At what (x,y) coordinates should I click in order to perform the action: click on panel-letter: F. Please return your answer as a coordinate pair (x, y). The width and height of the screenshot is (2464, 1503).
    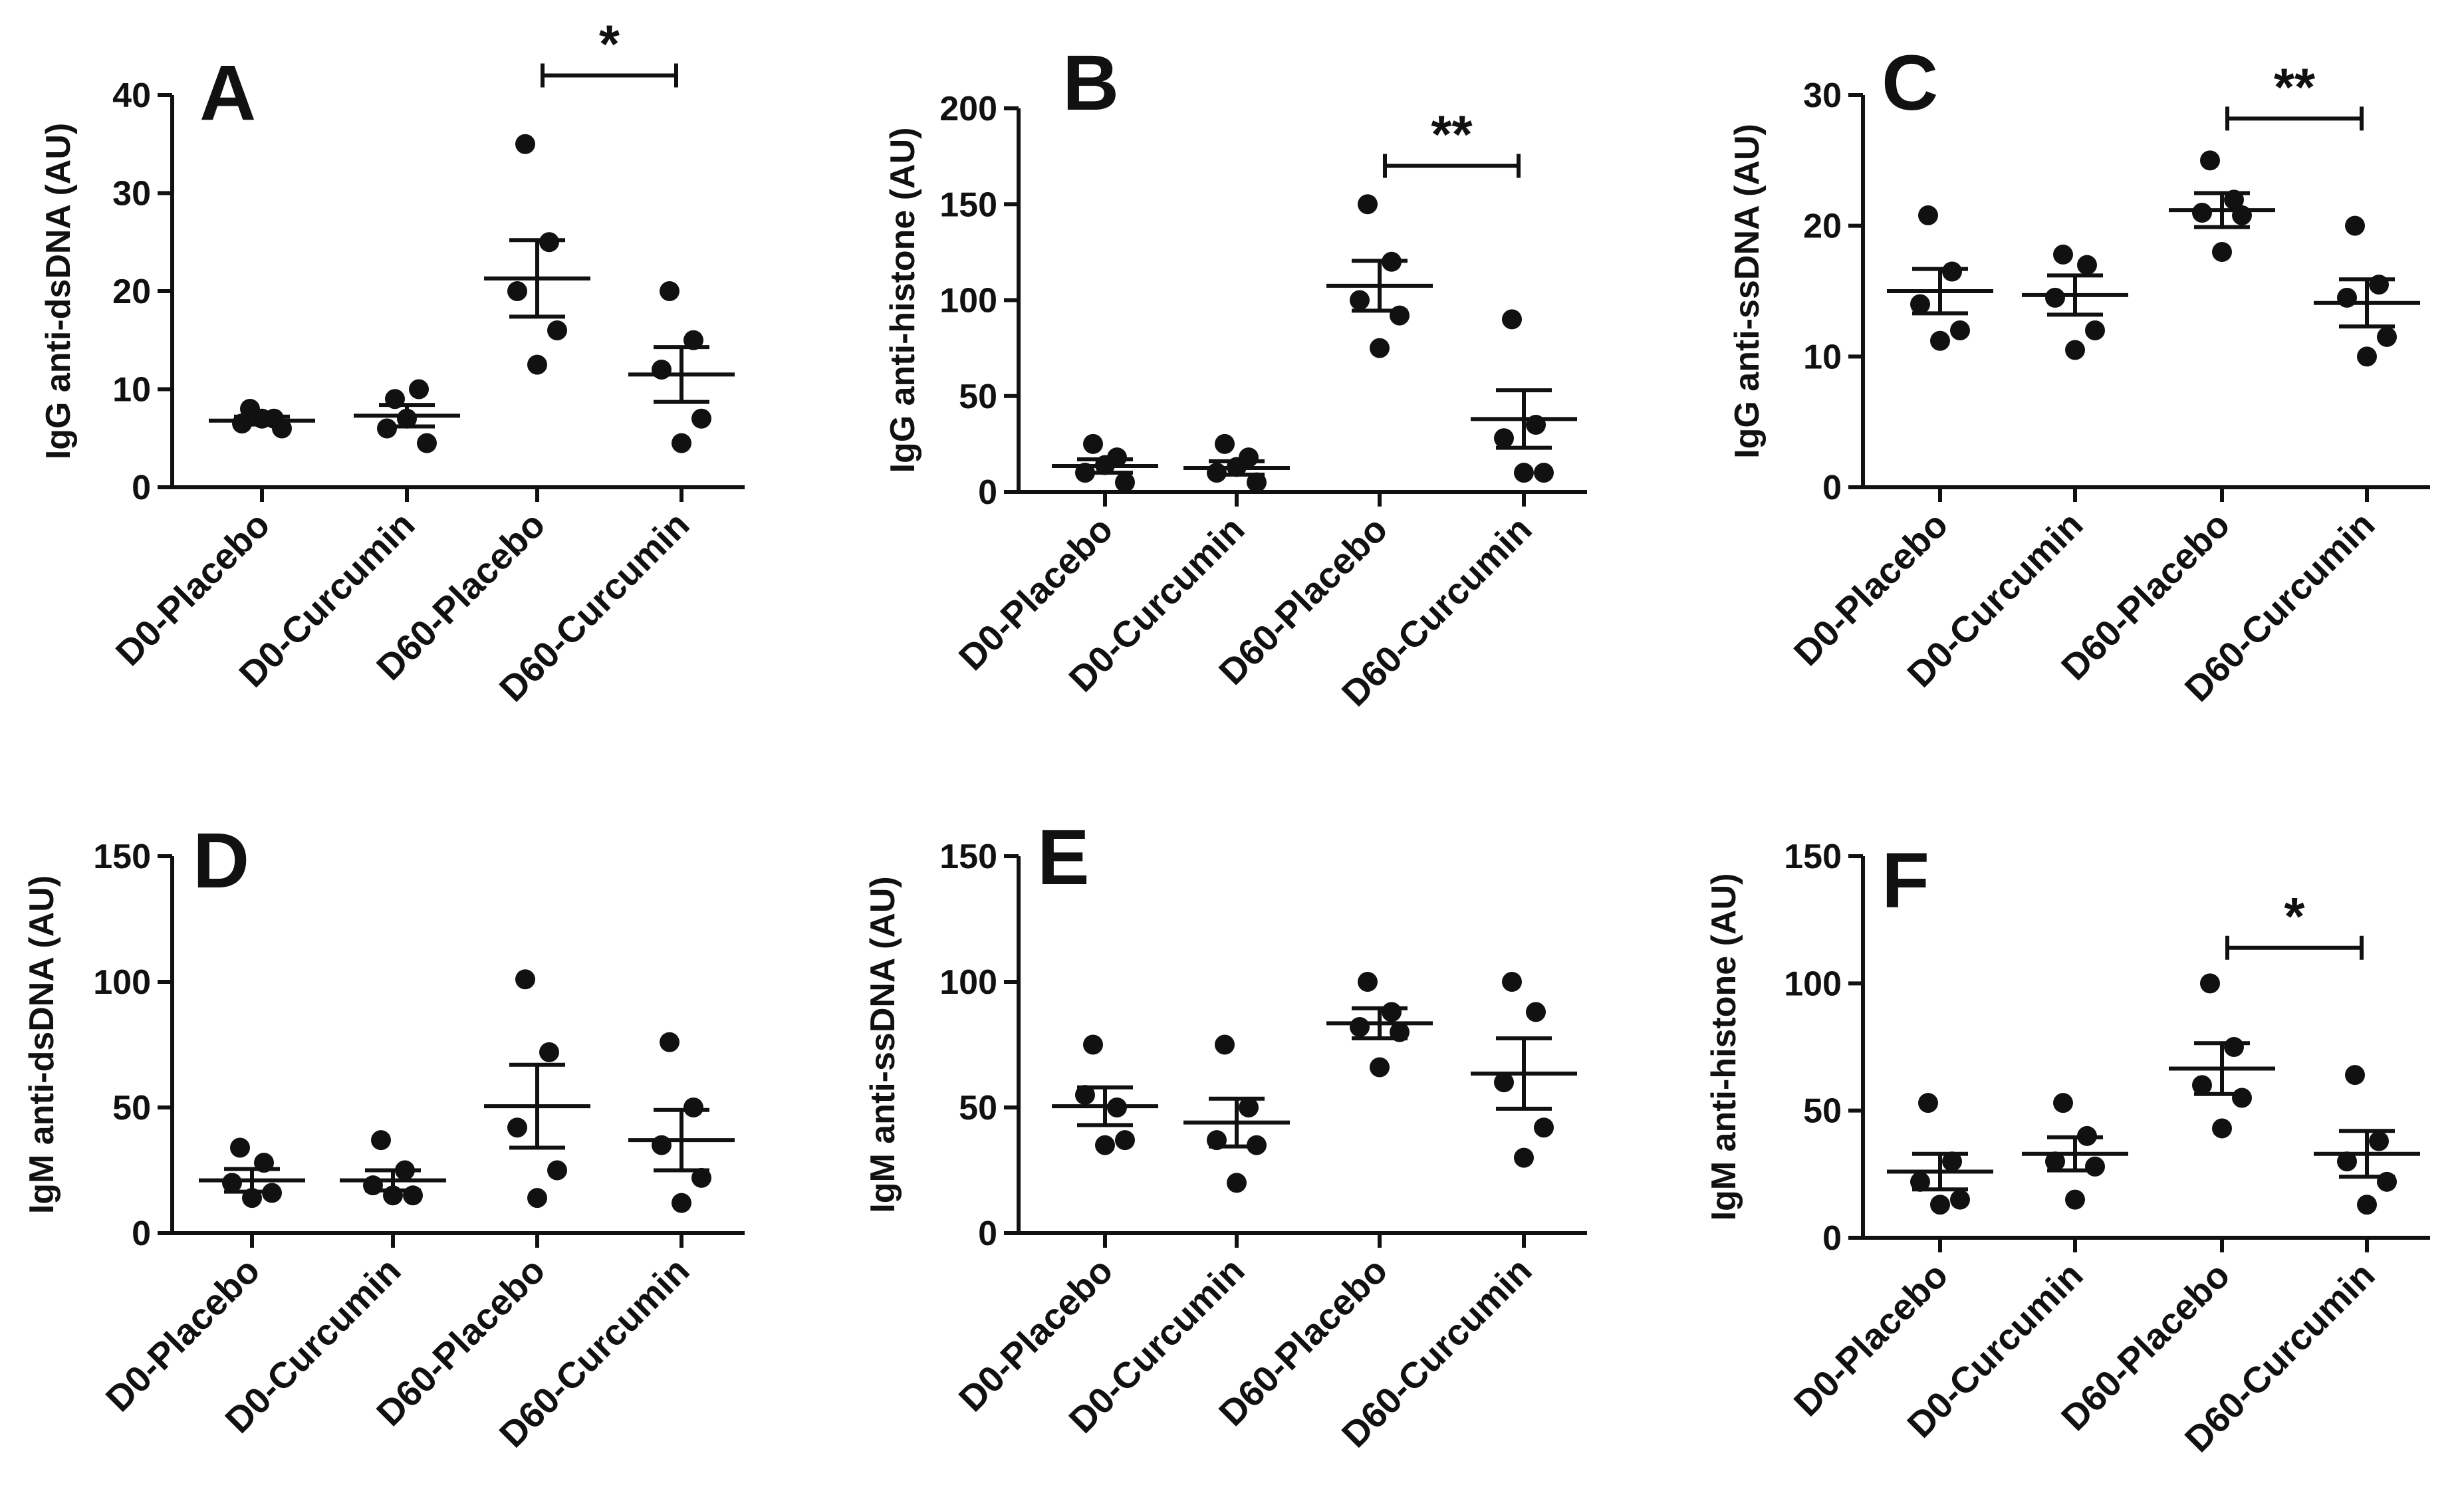
    Looking at the image, I should click on (1905, 881).